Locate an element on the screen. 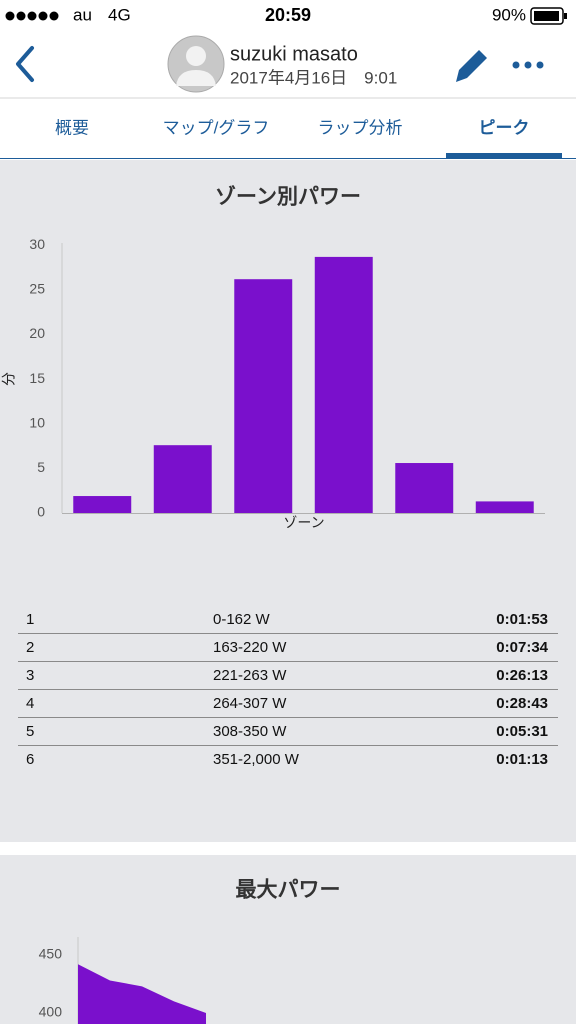 This screenshot has height=1024, width=576. back-button is located at coordinates (25, 64).